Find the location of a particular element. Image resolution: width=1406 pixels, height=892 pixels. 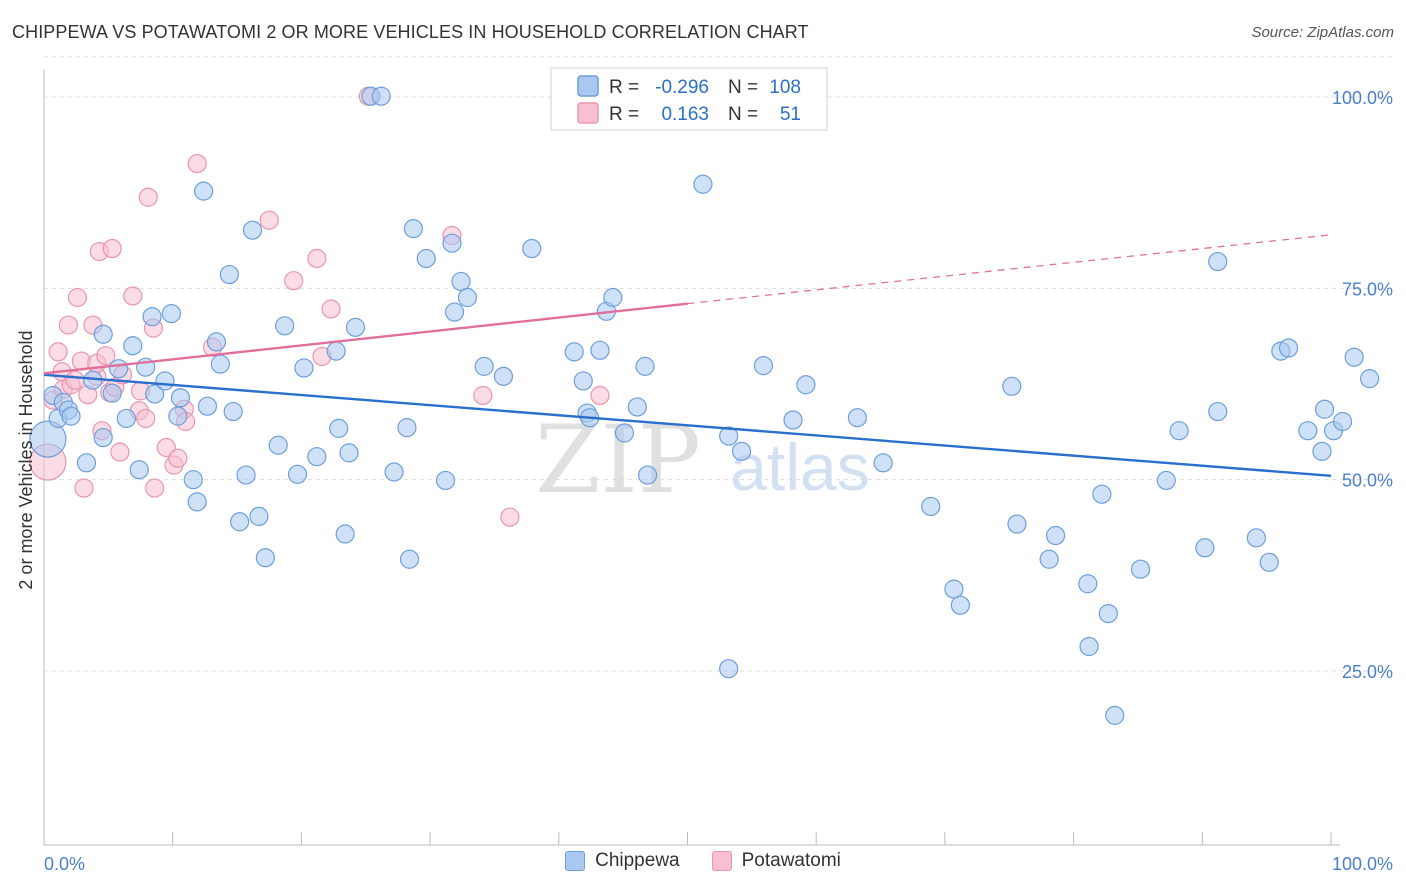

y-tick-label-75: 75.0% is located at coordinates (1367, 289).